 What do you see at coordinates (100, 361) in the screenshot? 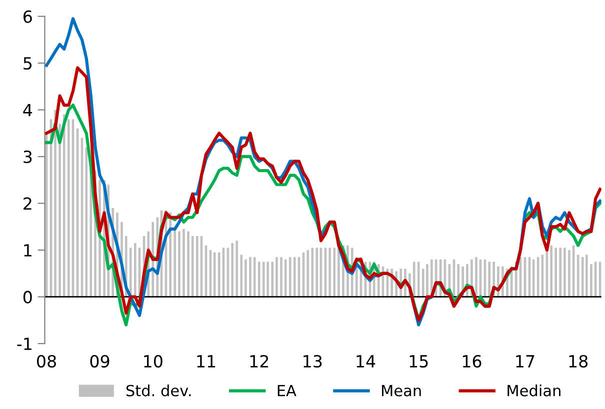
I see `x-tick-label: 09` at bounding box center [100, 361].